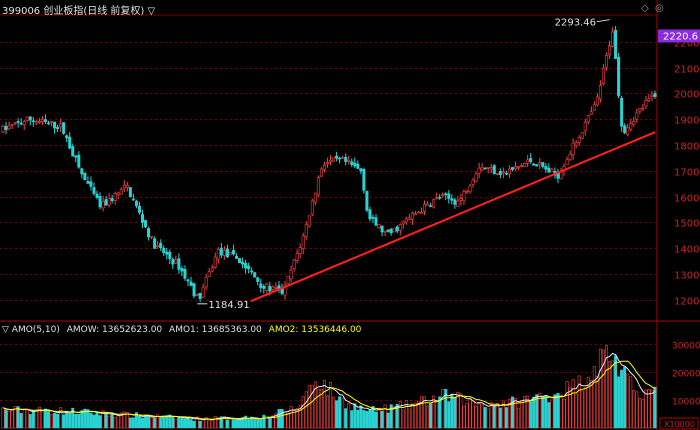  I want to click on settings-circle-icon: ◎, so click(659, 8).